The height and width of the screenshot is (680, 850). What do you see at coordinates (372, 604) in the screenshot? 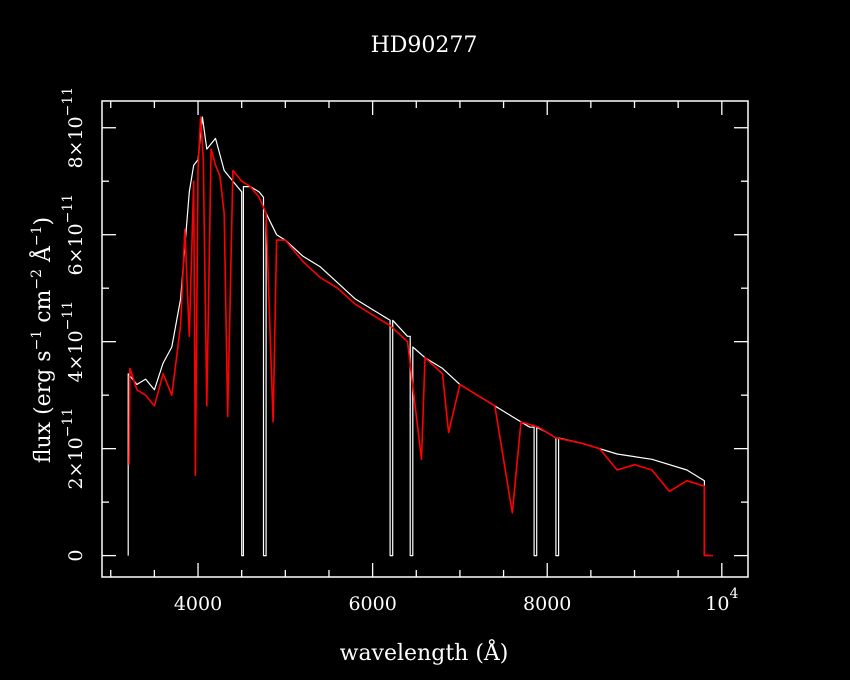
I see `x-tick-label: 6000` at bounding box center [372, 604].